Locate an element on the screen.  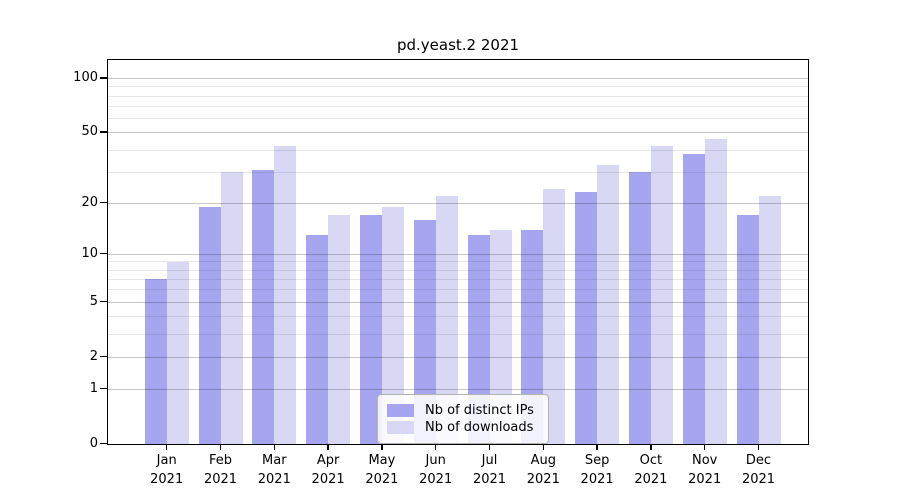
legend-label-distinct-ips: Nb of distinct IPs is located at coordinates (479, 410).